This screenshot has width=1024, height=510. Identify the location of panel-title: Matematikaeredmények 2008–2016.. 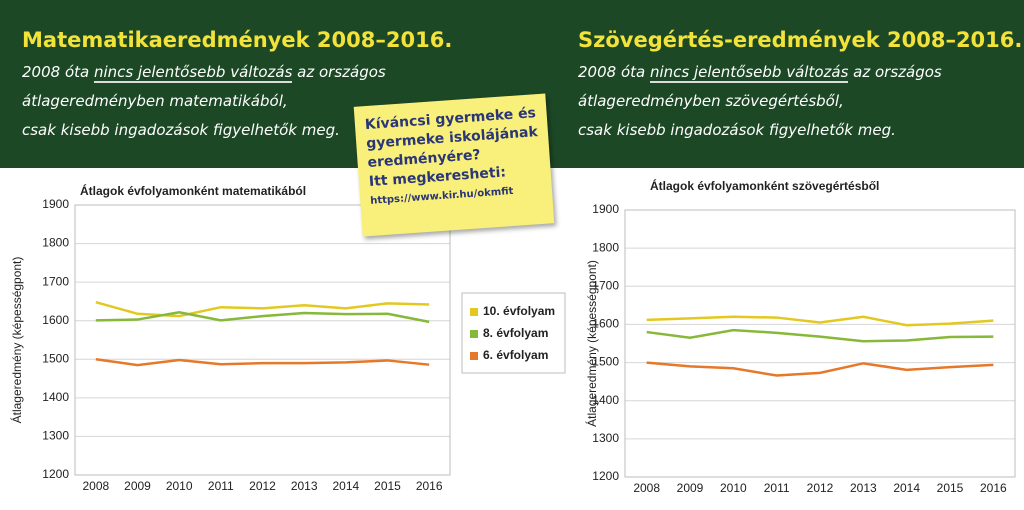
(237, 40).